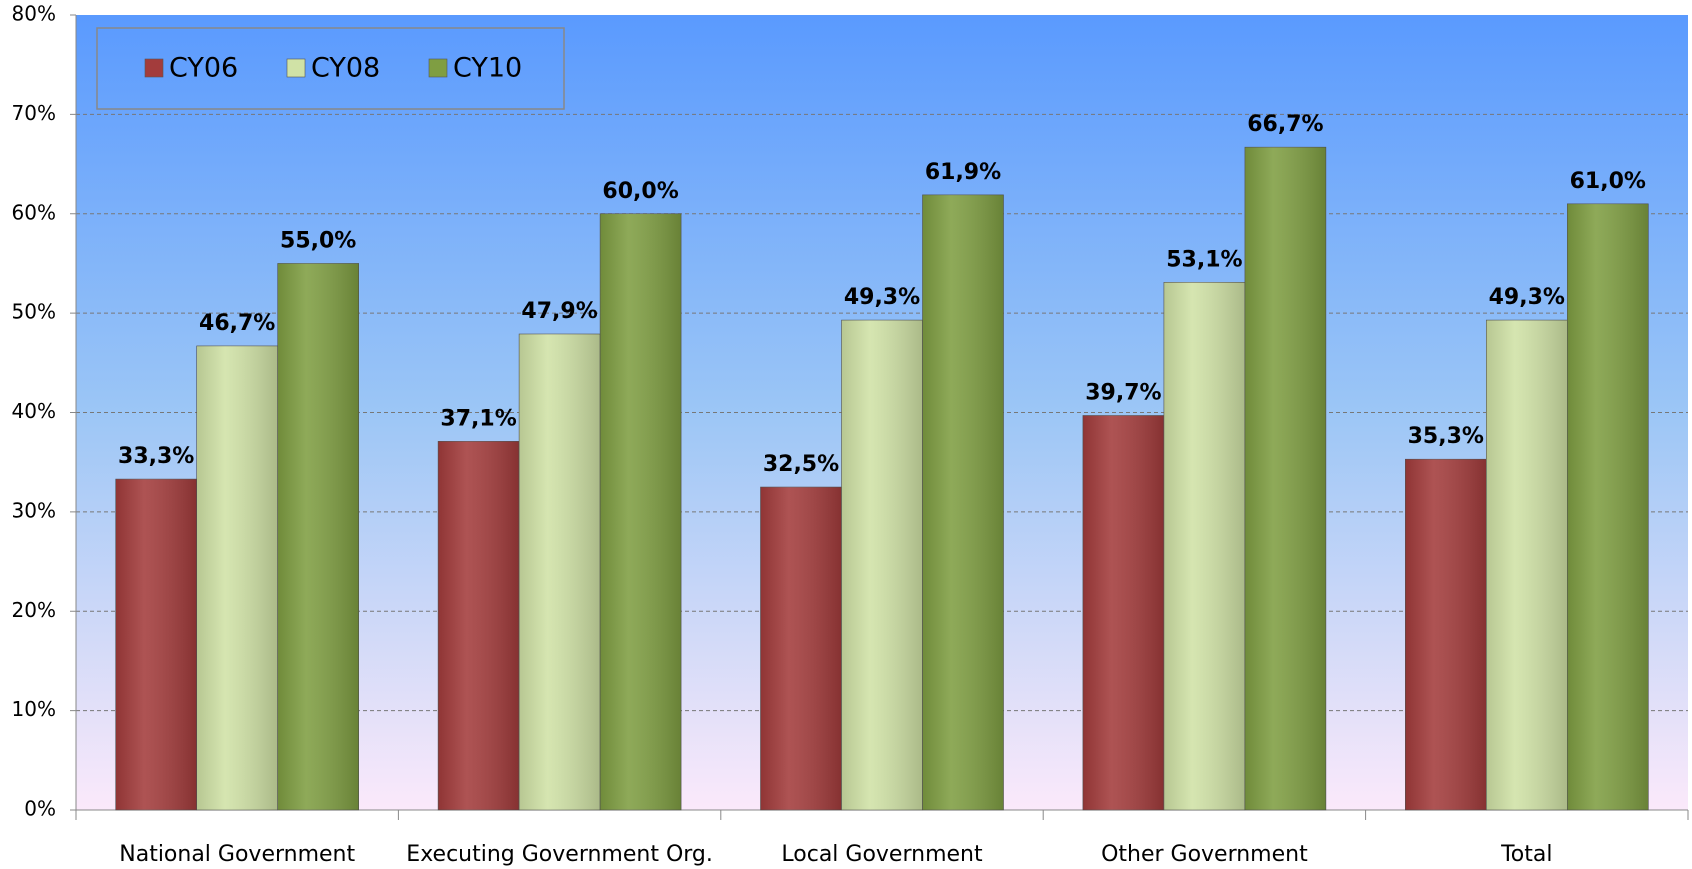  Describe the element at coordinates (237, 854) in the screenshot. I see `x-tick-label: National Government` at that location.